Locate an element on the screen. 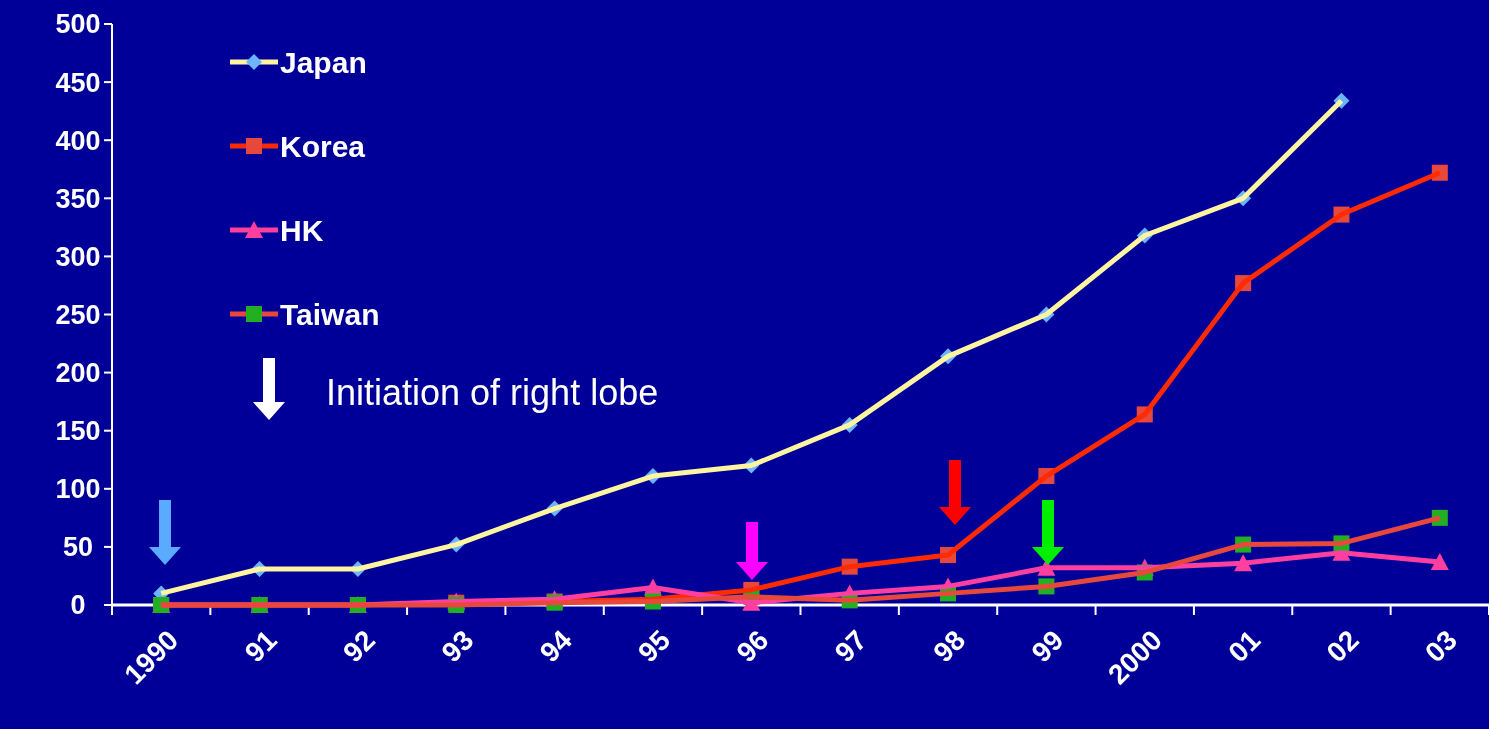 Image resolution: width=1489 pixels, height=729 pixels. y-tick-label: 500 is located at coordinates (78, 24).